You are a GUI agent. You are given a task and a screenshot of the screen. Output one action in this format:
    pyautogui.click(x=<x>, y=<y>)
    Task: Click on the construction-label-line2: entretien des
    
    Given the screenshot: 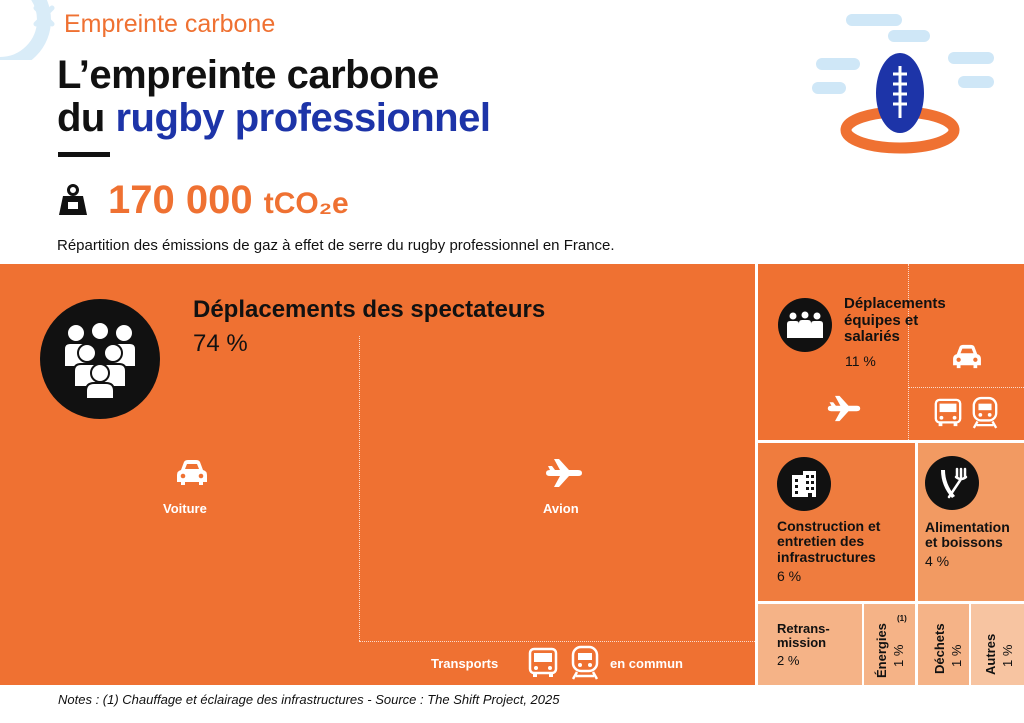 What is the action you would take?
    pyautogui.click(x=821, y=541)
    